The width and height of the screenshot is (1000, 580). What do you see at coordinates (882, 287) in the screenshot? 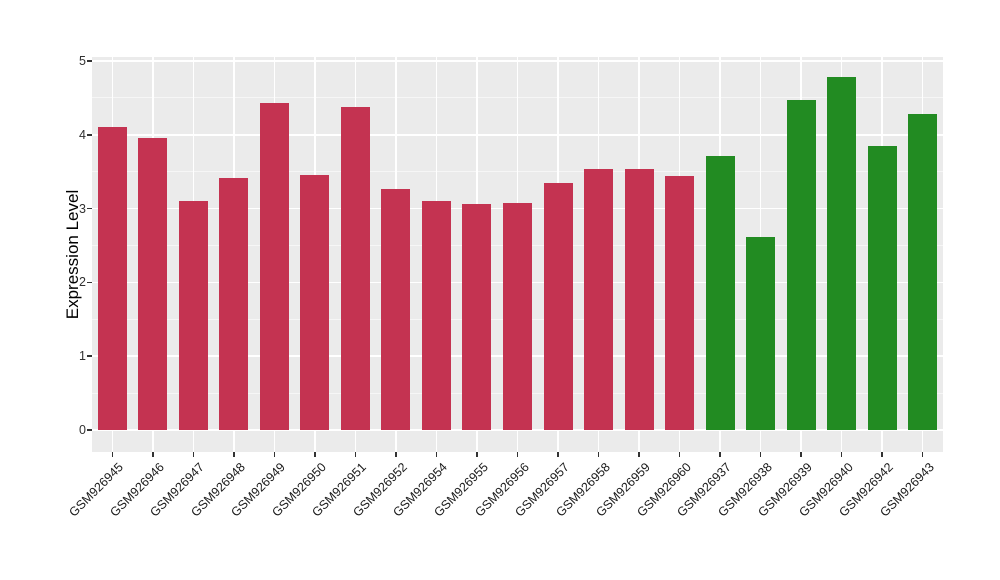
I see `bar-GSM926942` at bounding box center [882, 287].